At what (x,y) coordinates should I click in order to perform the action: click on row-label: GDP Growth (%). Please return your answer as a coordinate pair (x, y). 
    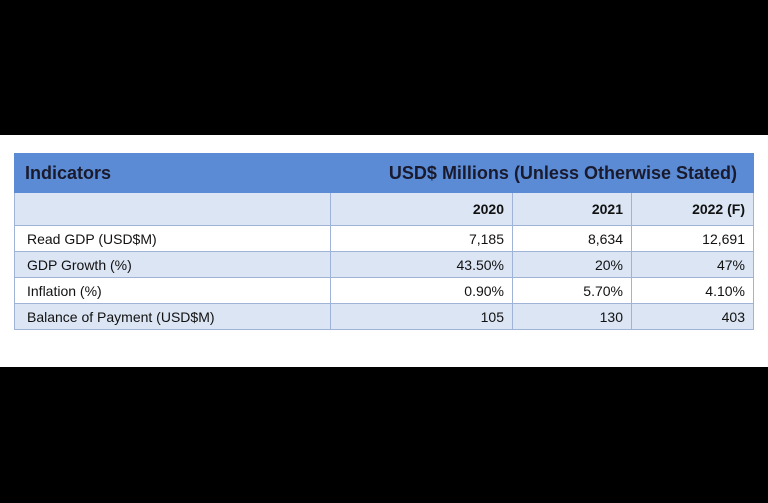
    Looking at the image, I should click on (172, 264).